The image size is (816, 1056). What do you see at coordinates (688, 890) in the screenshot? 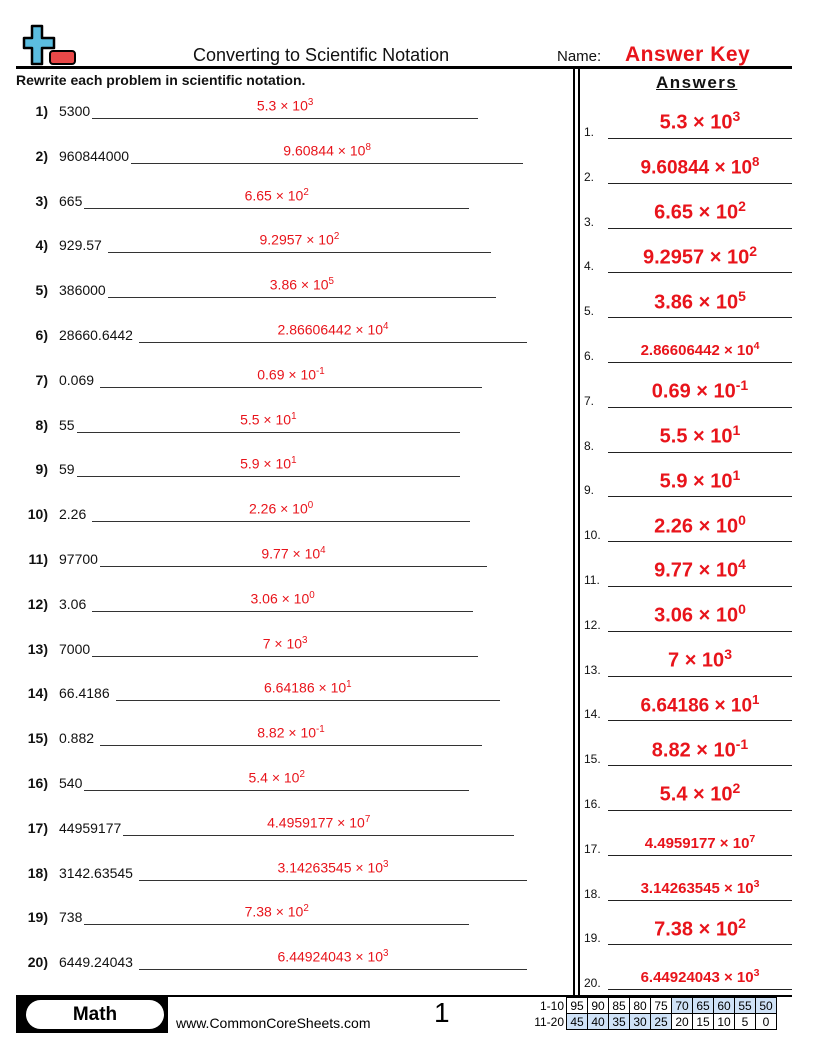
I see `answer-key-row: 18. 3.14263545 × 103` at bounding box center [688, 890].